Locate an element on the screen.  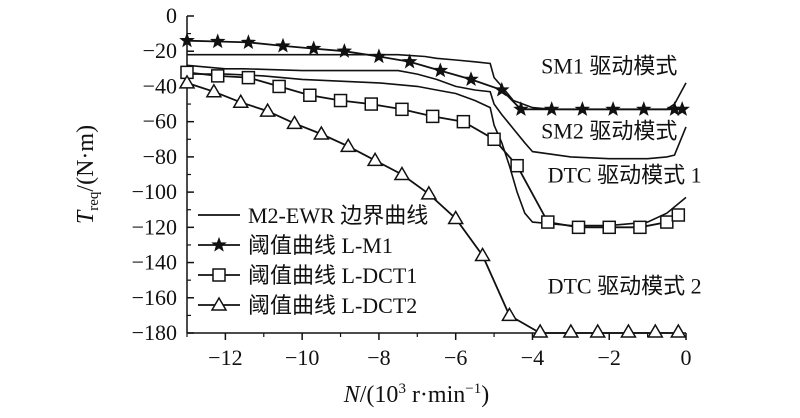
x-axis-exponent: 3 is located at coordinates (402, 389).